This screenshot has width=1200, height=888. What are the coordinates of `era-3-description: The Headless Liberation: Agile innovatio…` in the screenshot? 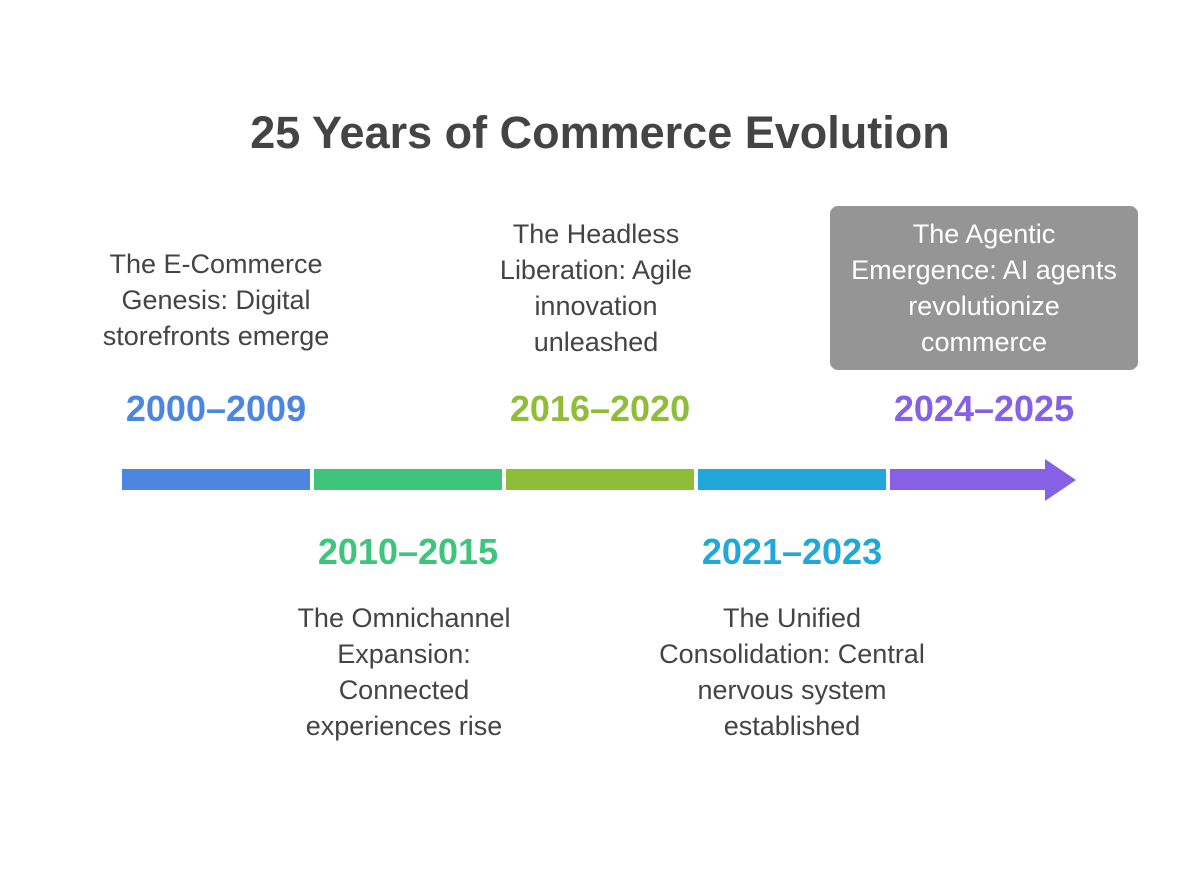 It's located at (596, 288).